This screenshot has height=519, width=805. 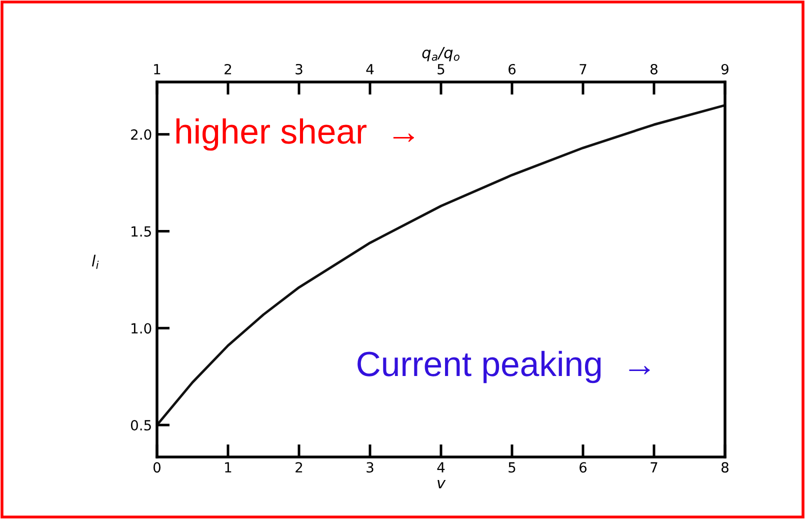 What do you see at coordinates (140, 425) in the screenshot?
I see `y-tick-label: 0.5` at bounding box center [140, 425].